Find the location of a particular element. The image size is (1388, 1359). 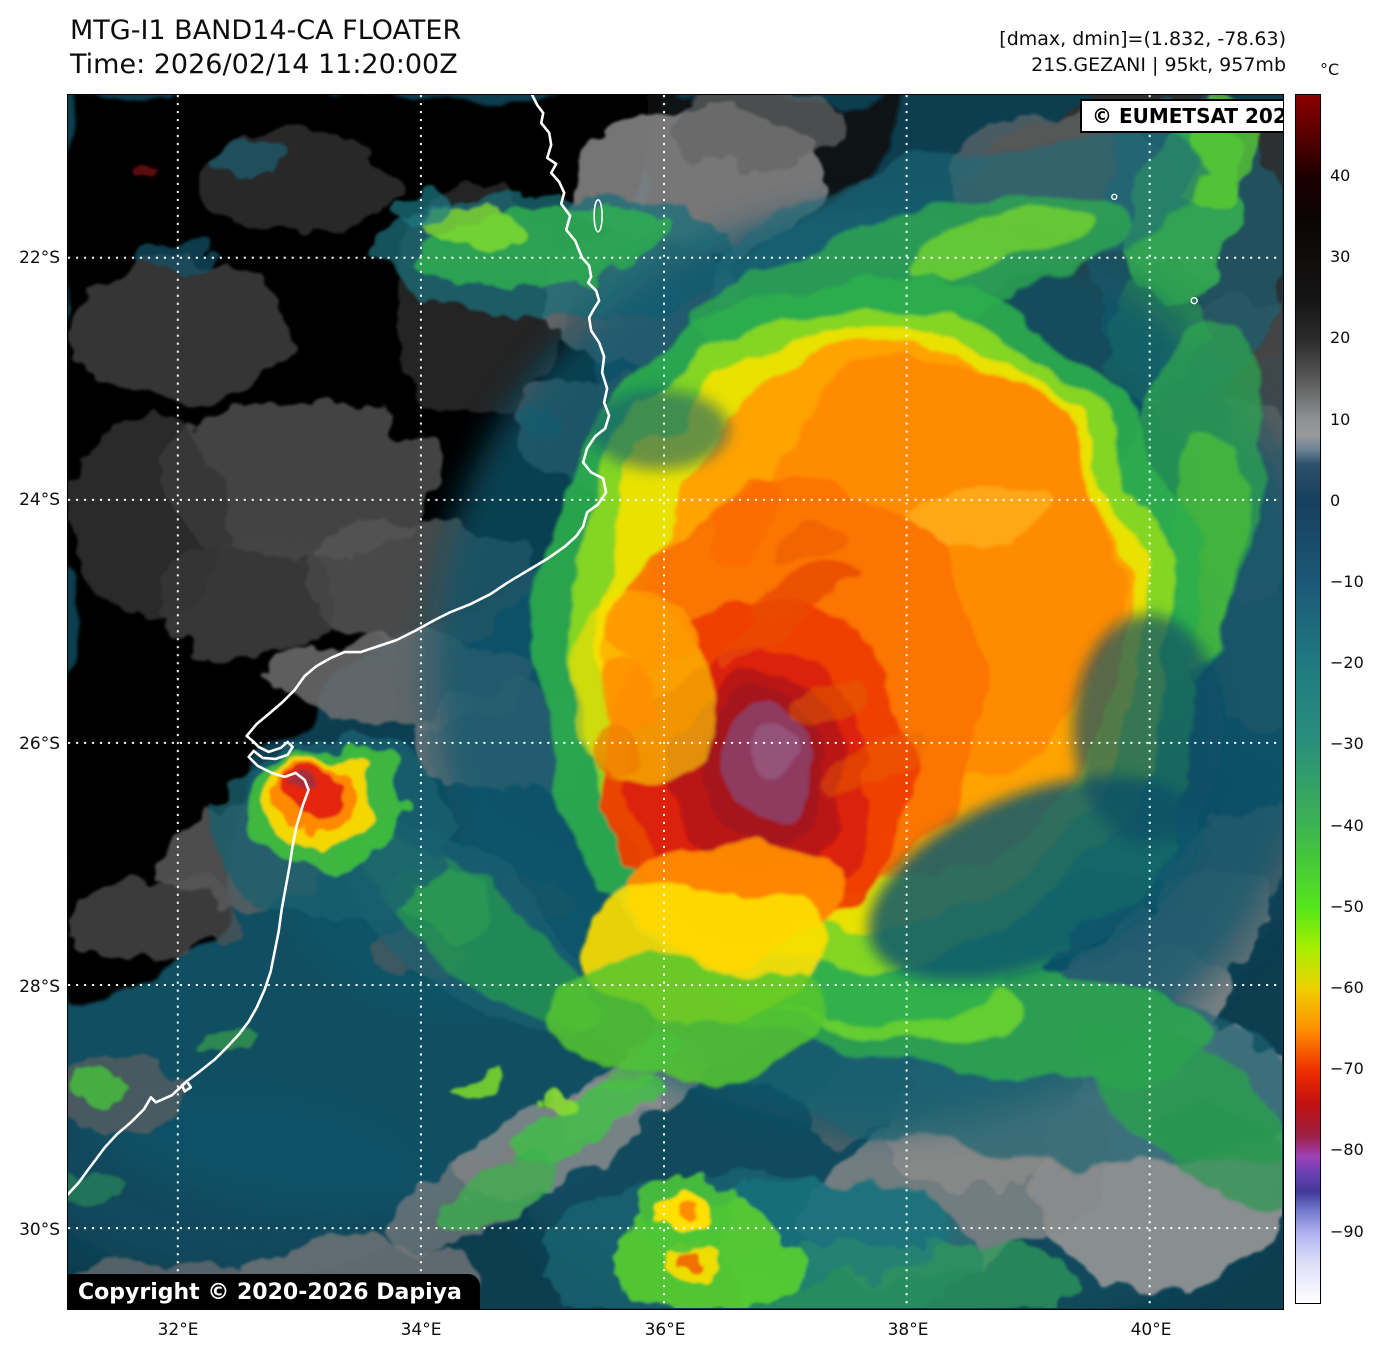

colorbar-unit-label: °C is located at coordinates (1330, 69).